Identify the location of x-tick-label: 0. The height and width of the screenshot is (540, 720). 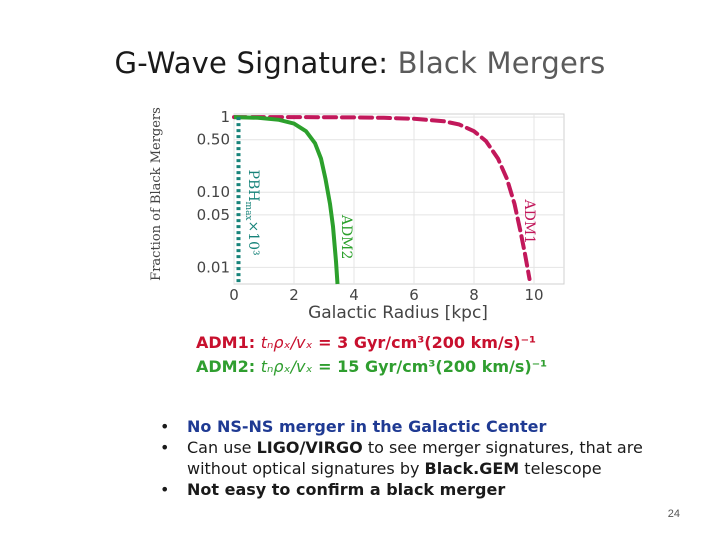
(234, 295).